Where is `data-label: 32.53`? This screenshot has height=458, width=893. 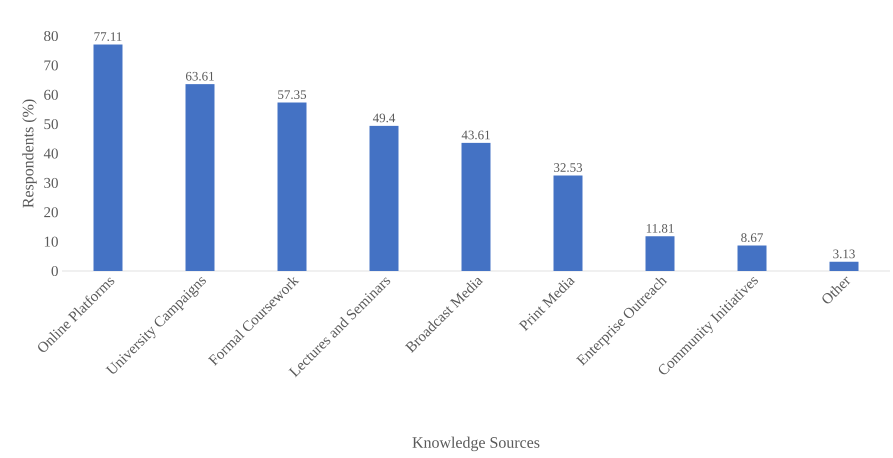 data-label: 32.53 is located at coordinates (568, 167).